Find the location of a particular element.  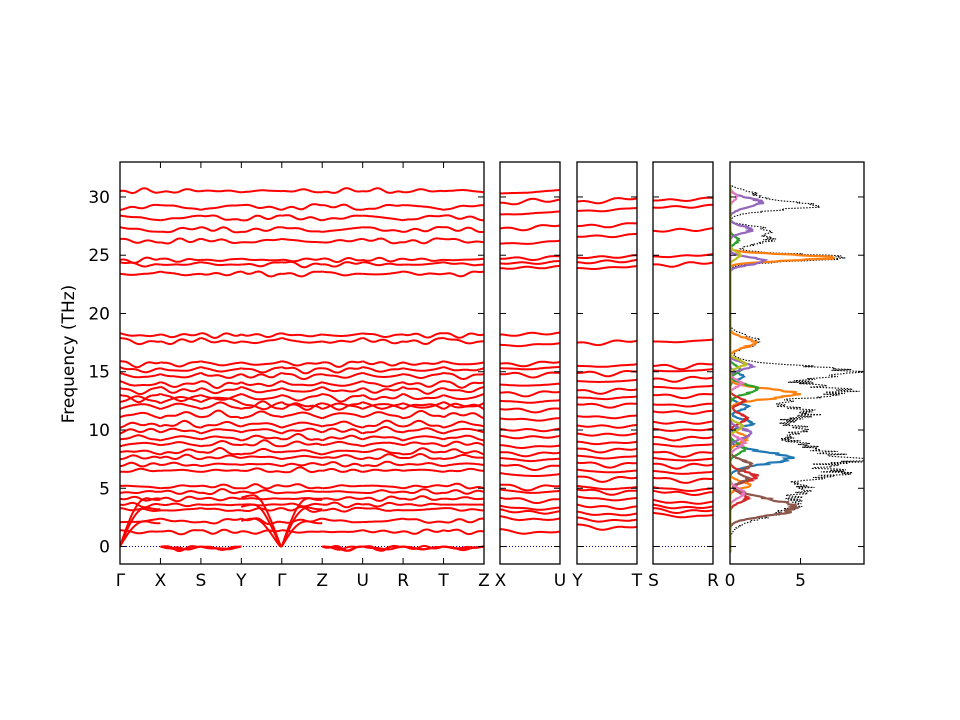

y-tick-label-2: 10 is located at coordinates (99, 431).